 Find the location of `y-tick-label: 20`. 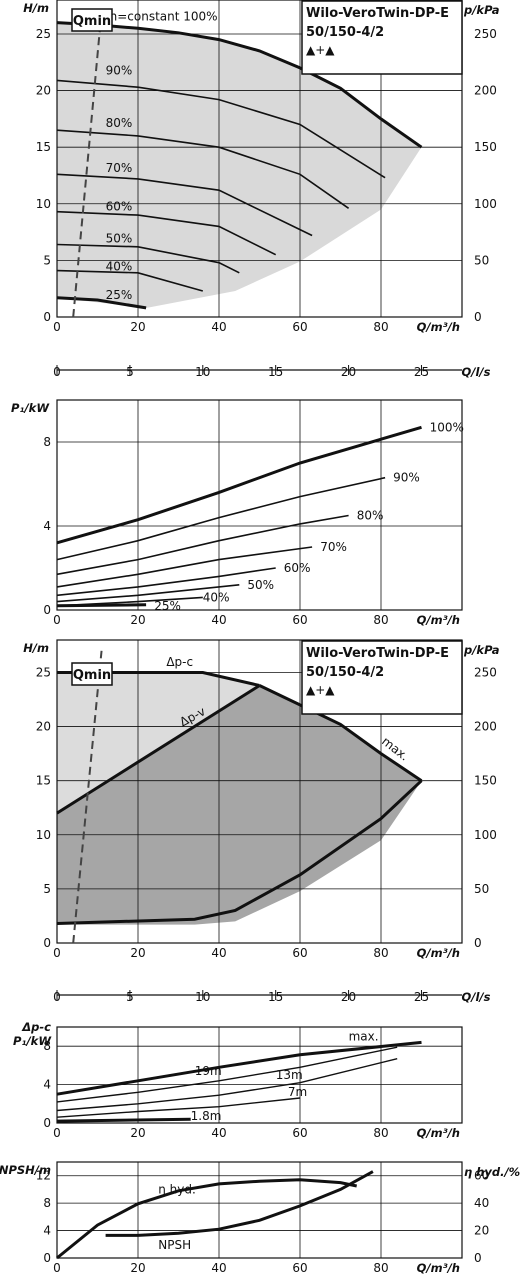

y-tick-label: 20 is located at coordinates (43, 91).